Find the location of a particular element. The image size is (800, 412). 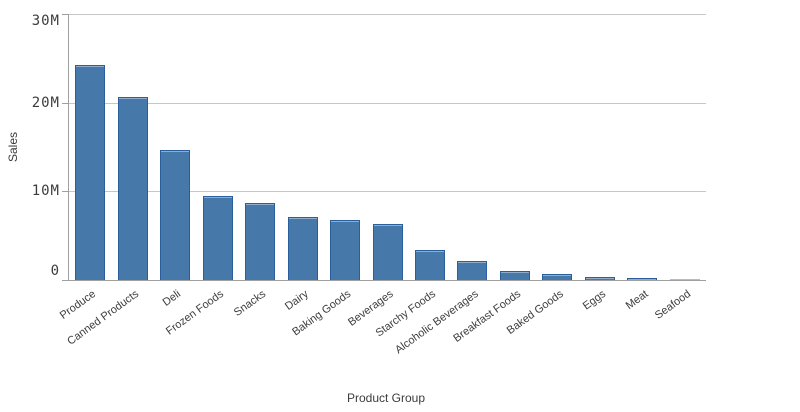

bar-seafood is located at coordinates (684, 279).